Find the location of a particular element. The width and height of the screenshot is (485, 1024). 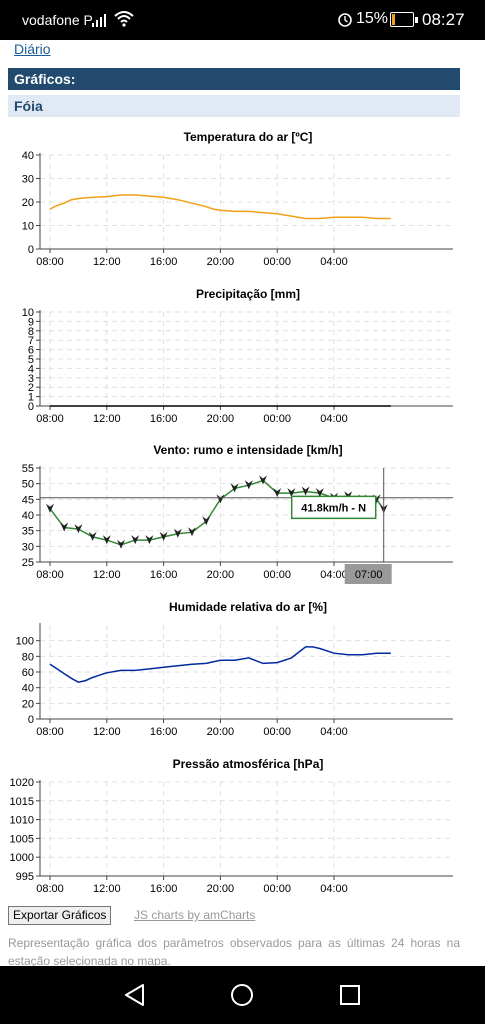

series-line is located at coordinates (220, 664).